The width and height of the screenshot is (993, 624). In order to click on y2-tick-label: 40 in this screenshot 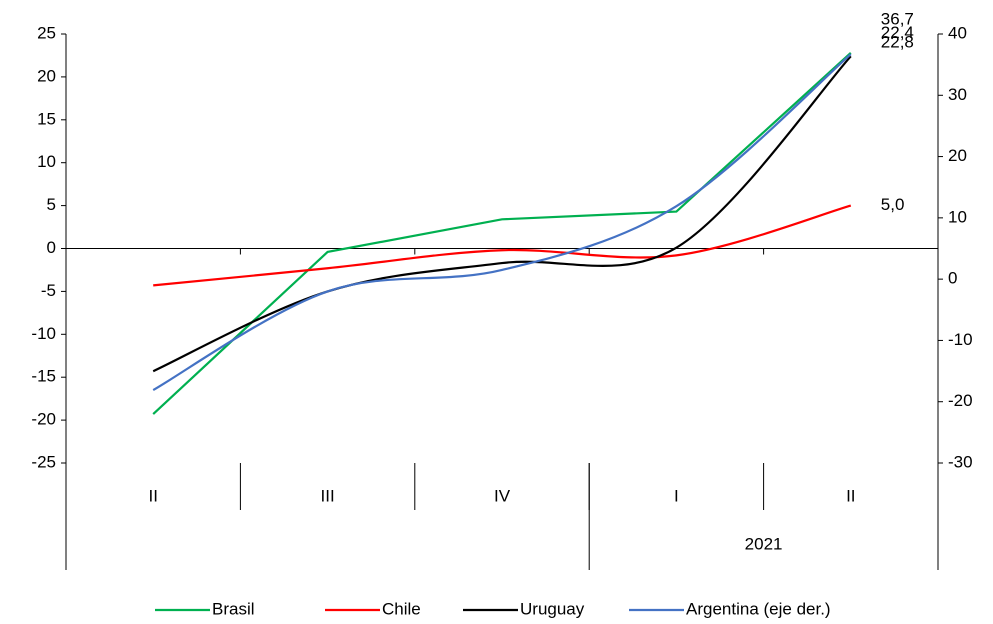, I will do `click(957, 32)`.